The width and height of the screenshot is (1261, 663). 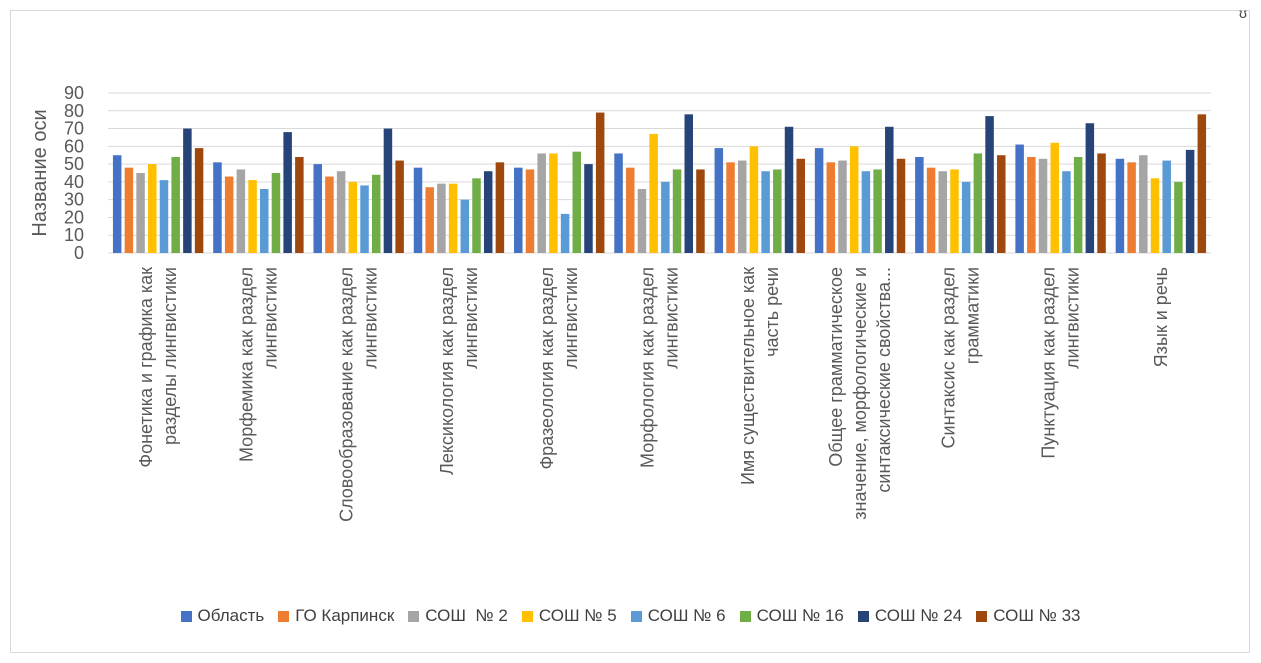 What do you see at coordinates (40, 172) in the screenshot?
I see `y-axis-title: Название оси` at bounding box center [40, 172].